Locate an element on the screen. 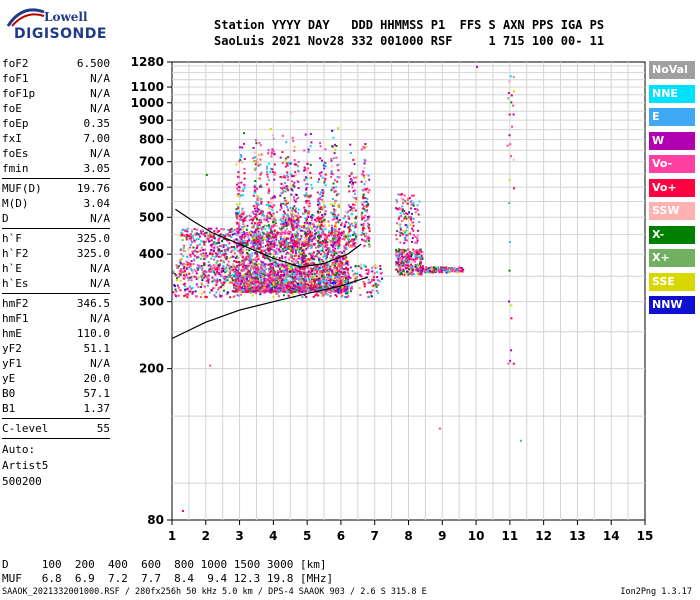 The height and width of the screenshot is (600, 700). param-name: hmE is located at coordinates (12, 333).